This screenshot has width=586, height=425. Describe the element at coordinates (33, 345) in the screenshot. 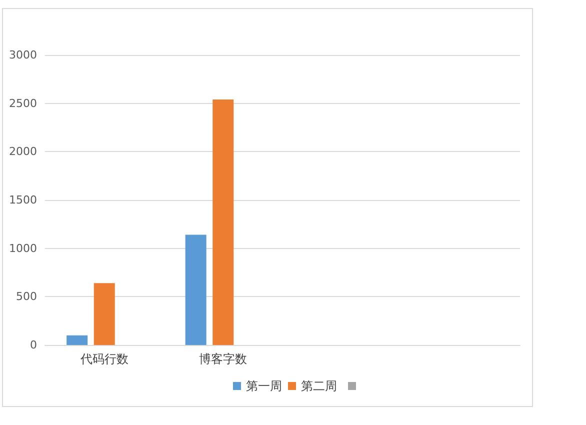

I see `y-tick-label: 0` at that location.